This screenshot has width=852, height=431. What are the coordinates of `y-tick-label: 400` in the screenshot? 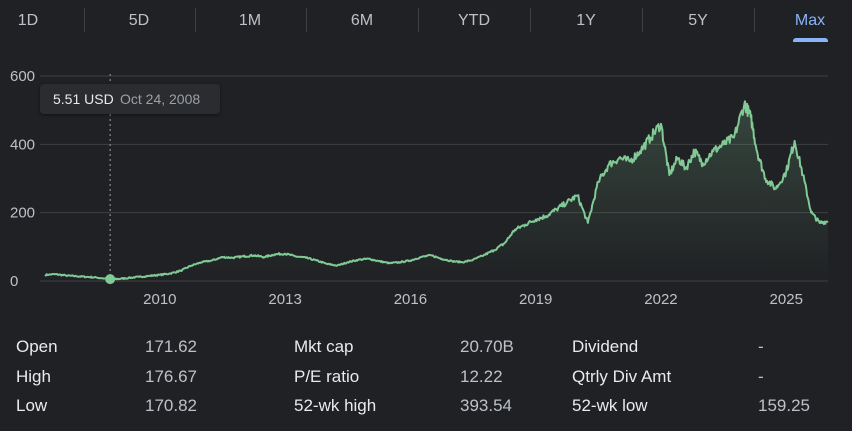 It's located at (22, 144).